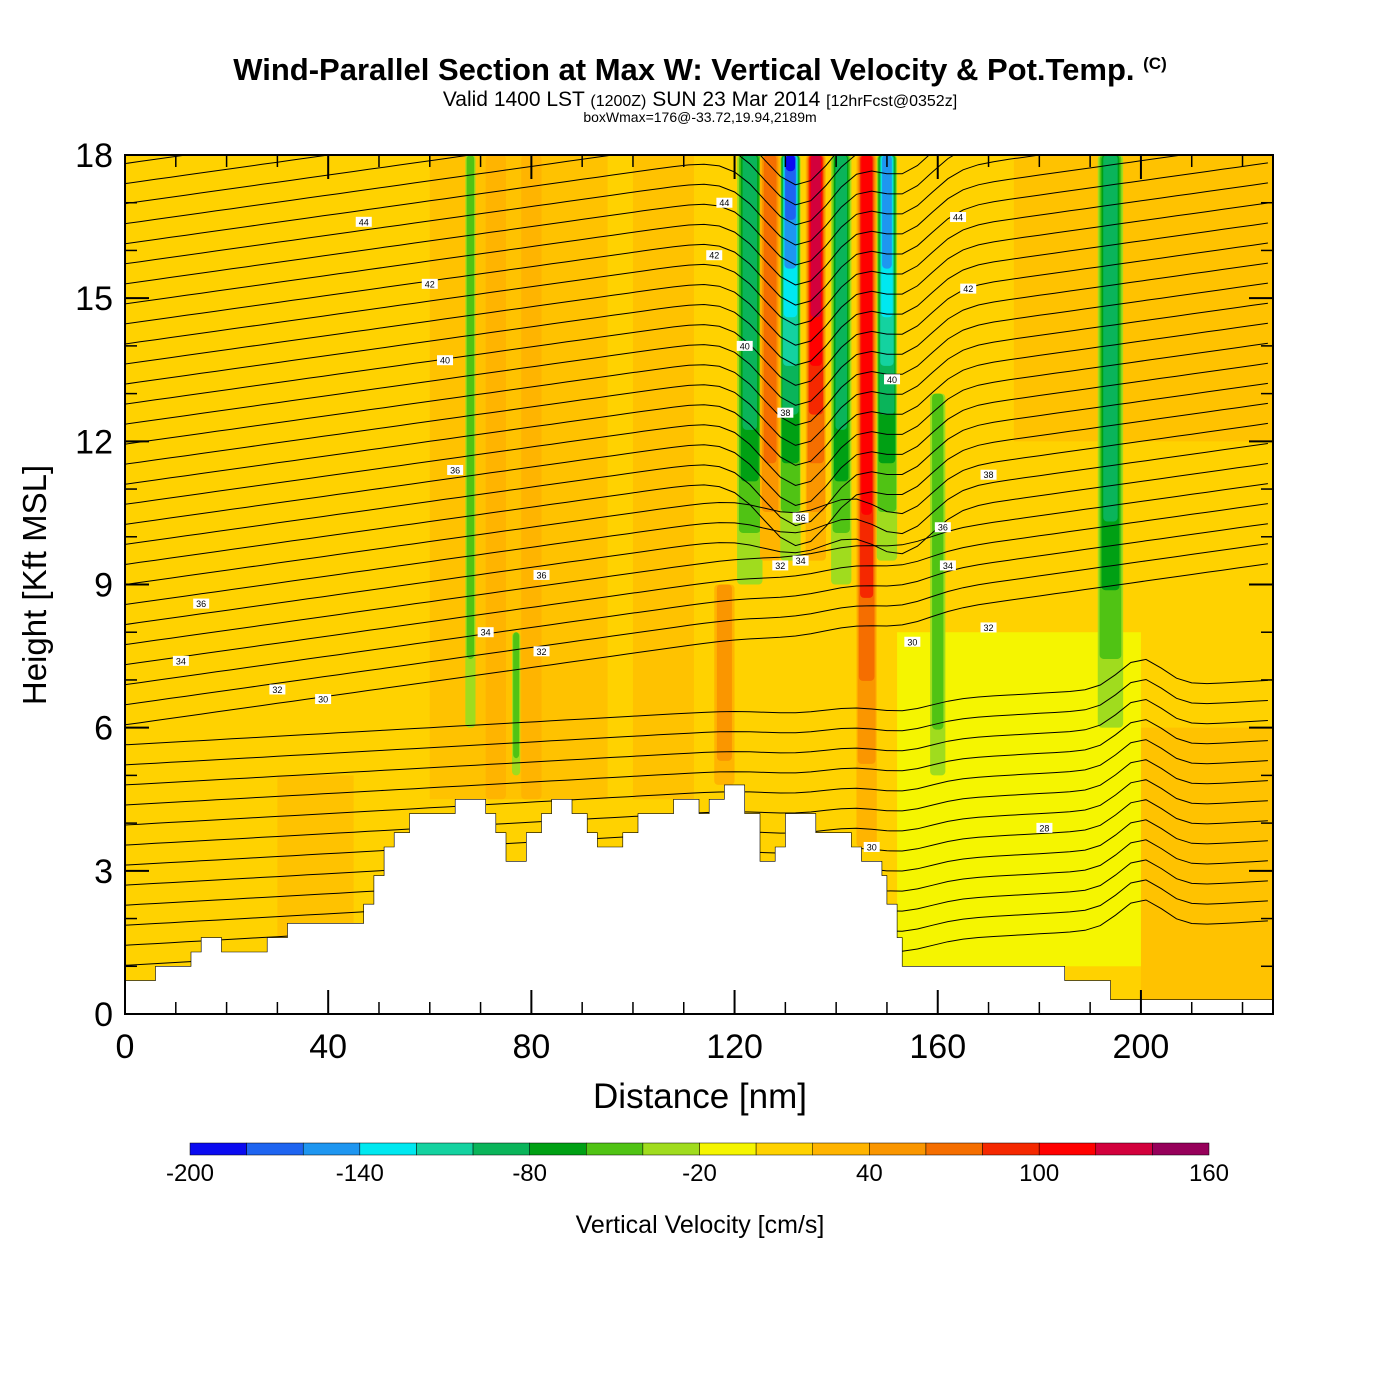  Describe the element at coordinates (663, 477) in the screenshot. I see `field-patch` at that location.